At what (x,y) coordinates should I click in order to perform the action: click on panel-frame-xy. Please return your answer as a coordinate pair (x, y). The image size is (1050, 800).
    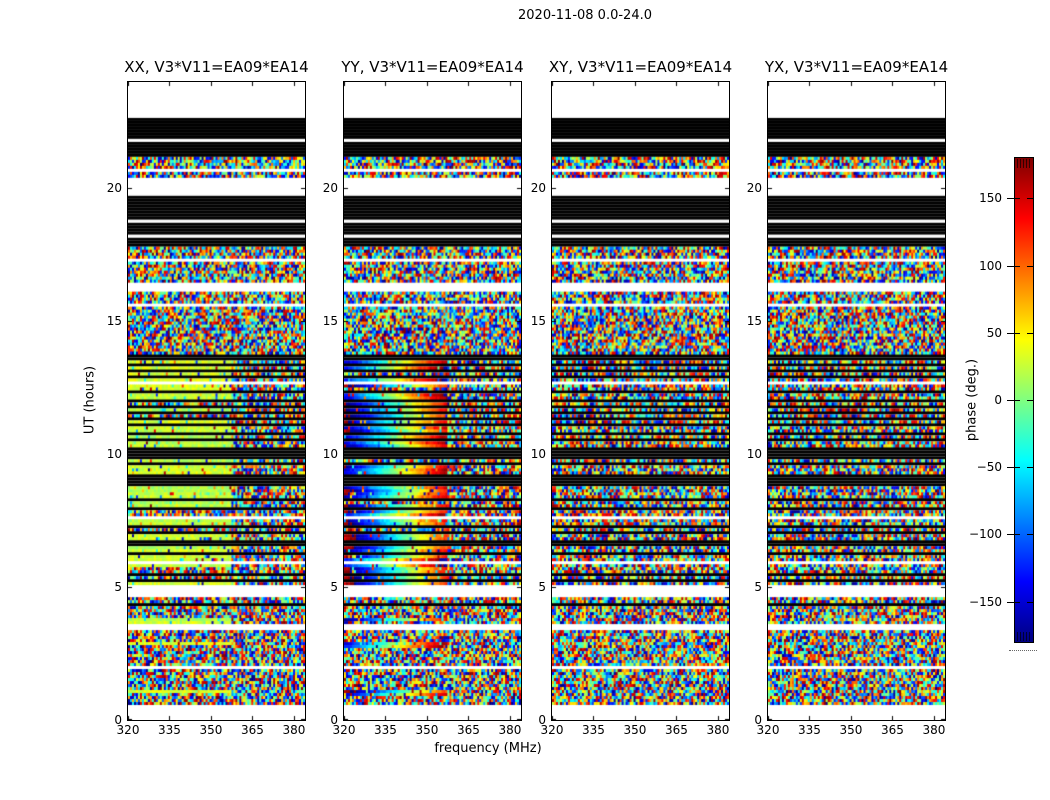
    Looking at the image, I should click on (640, 401).